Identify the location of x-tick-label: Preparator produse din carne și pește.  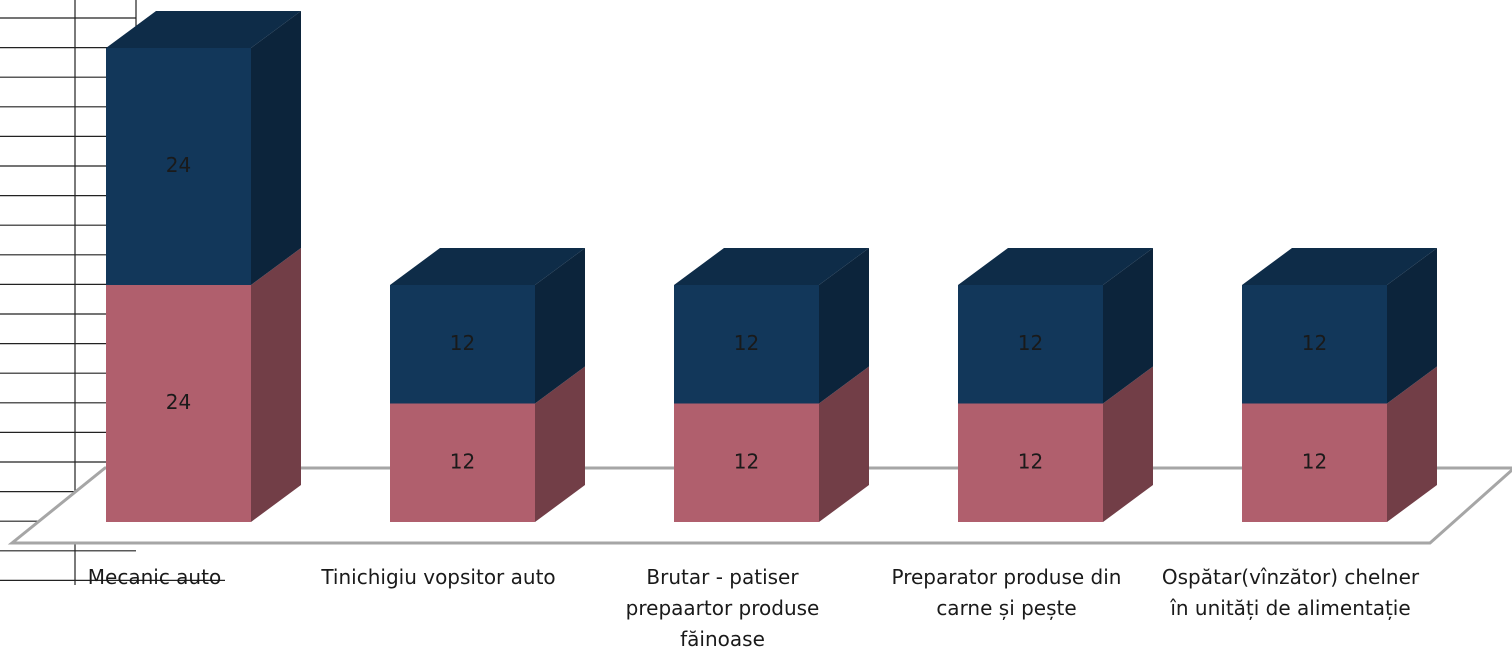
(1006, 592).